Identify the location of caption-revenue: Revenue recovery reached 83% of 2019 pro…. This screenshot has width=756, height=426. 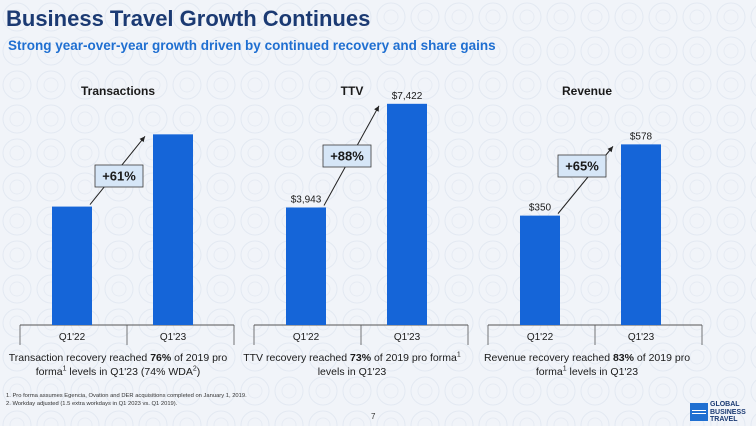
(587, 365).